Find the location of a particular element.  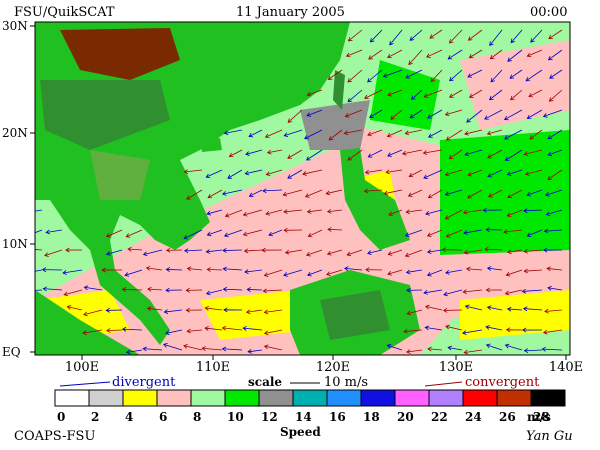

legend-divergent: divergent is located at coordinates (144, 382).